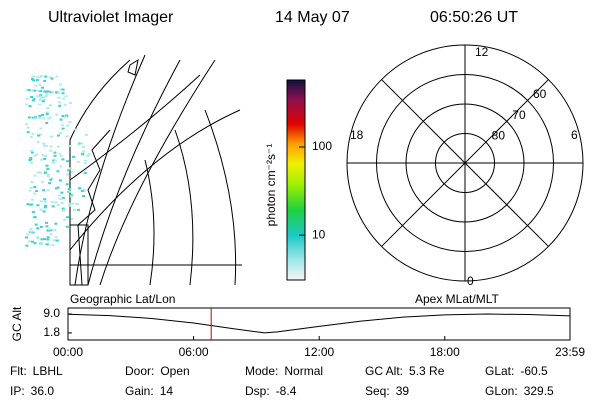  I want to click on time: 06:50:26 UT, so click(474, 17).